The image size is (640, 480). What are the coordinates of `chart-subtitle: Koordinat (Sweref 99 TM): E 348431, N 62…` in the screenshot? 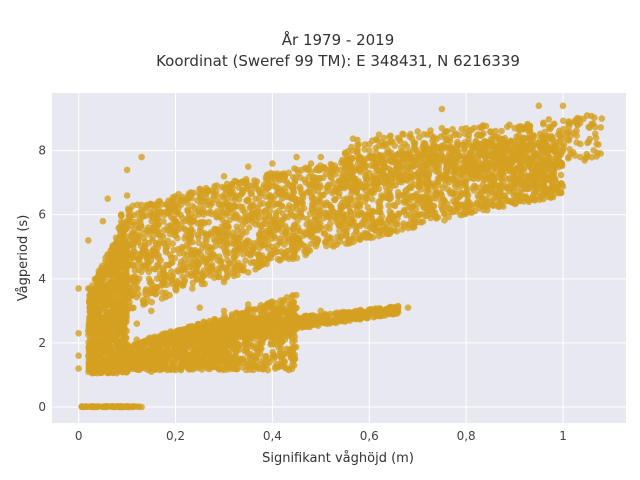 It's located at (338, 61).